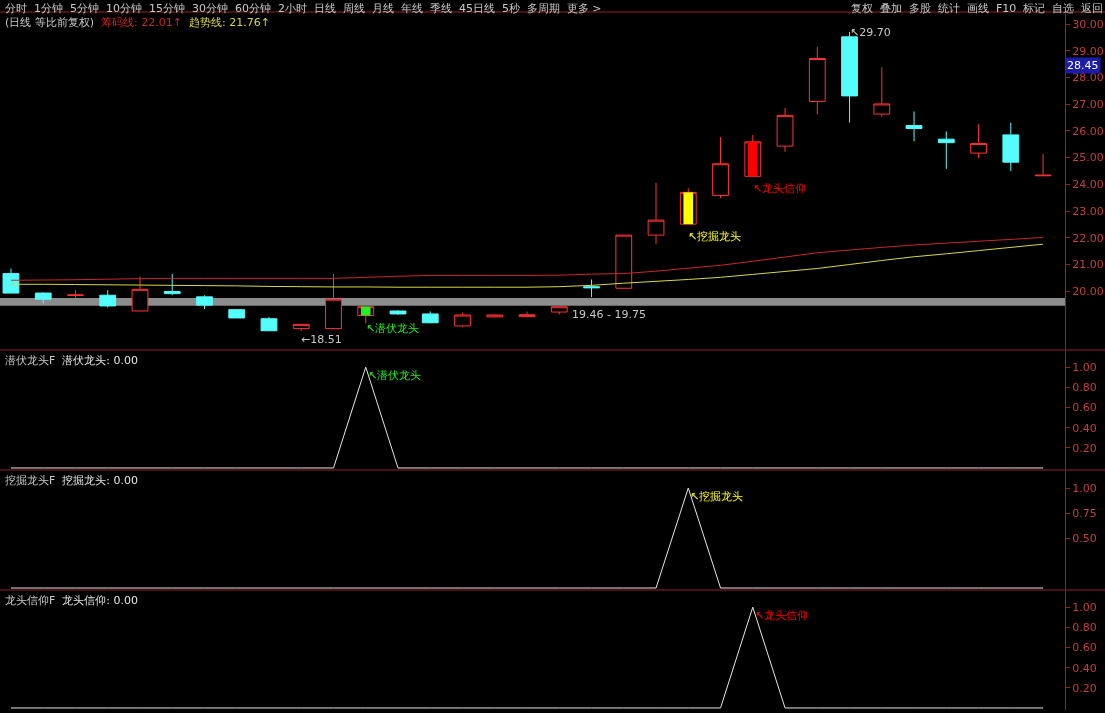 The width and height of the screenshot is (1105, 713). I want to click on chart-title: 潜伏龙头F, so click(30, 360).